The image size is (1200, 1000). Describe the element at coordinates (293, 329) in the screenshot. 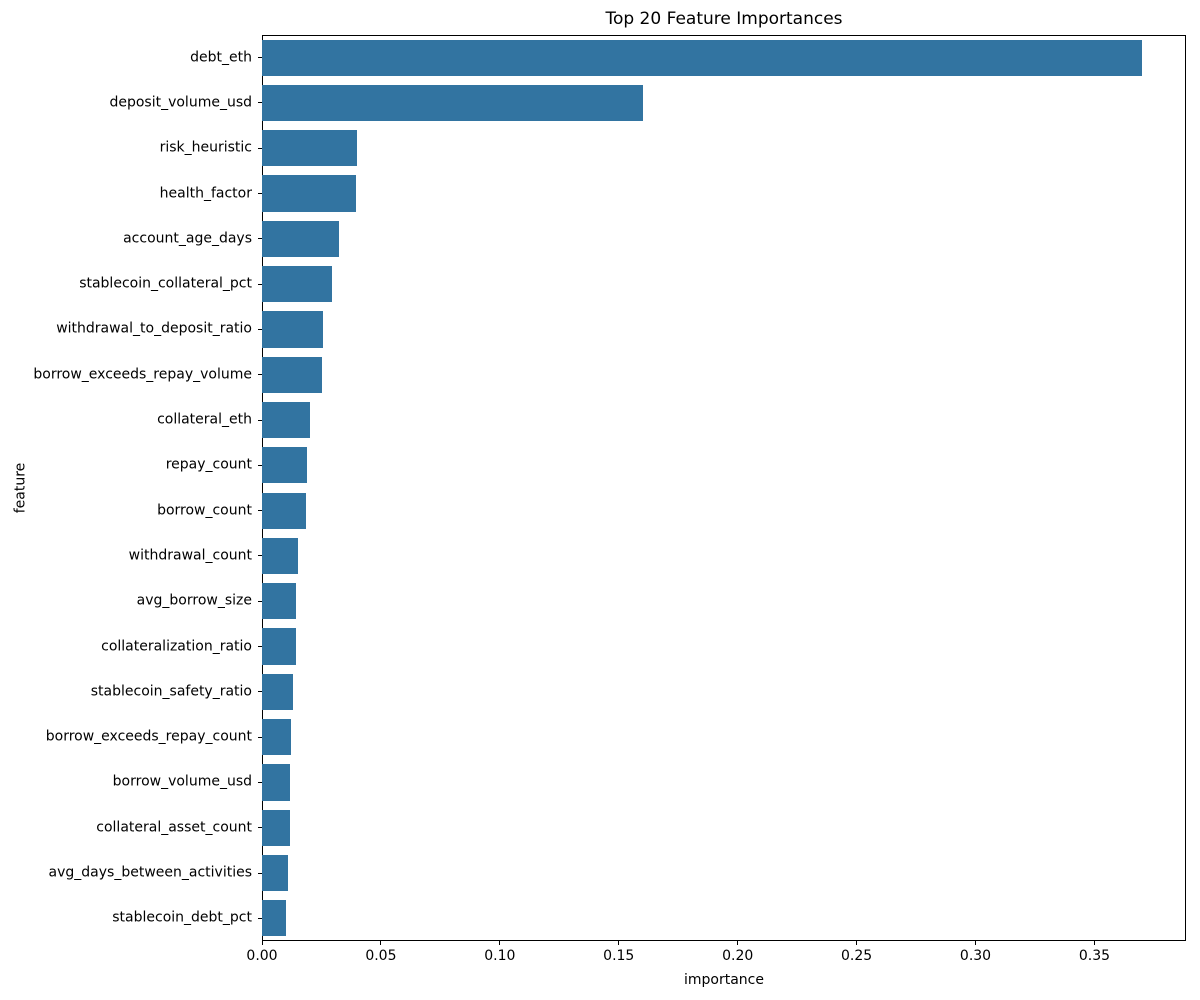

I see `bar-withdrawal_to_deposit_ratio` at that location.